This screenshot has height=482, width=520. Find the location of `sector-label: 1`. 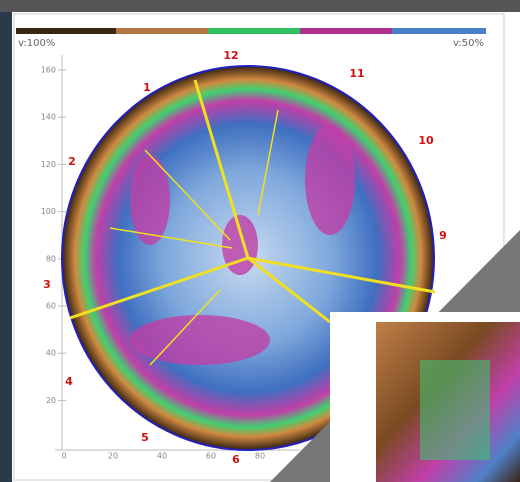

sector-label: 1 is located at coordinates (147, 87).